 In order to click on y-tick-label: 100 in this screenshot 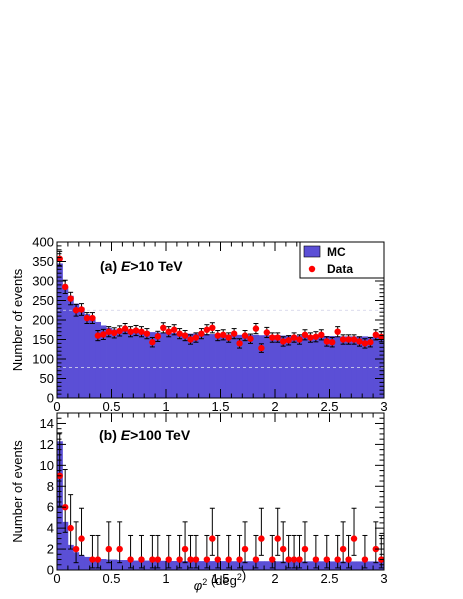, I will do `click(43, 359)`.